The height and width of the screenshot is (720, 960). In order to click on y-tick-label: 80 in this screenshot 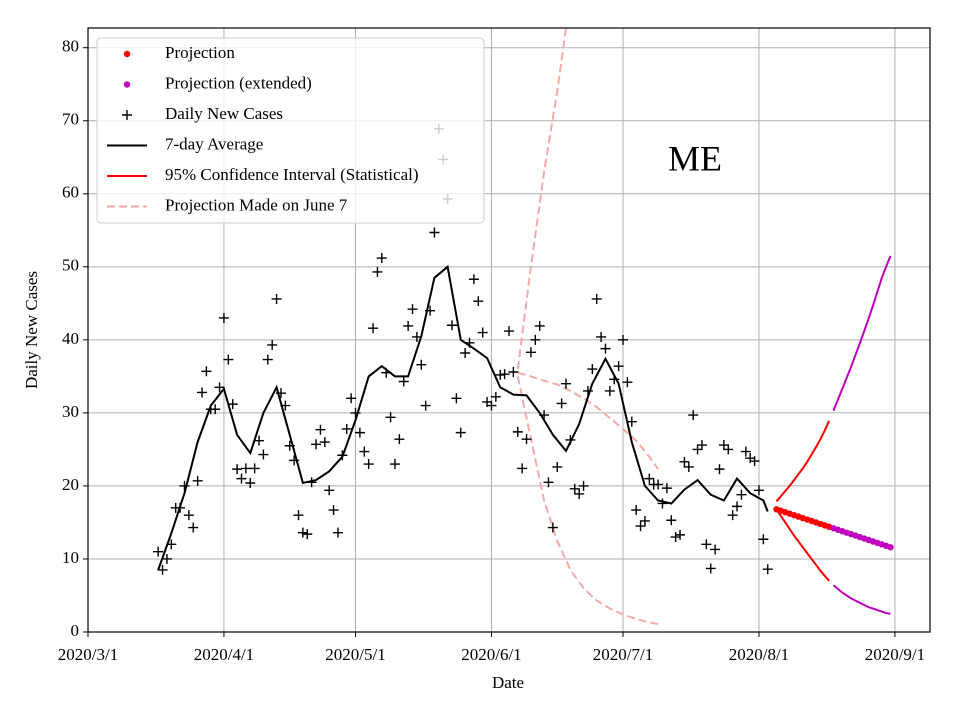, I will do `click(70, 46)`.